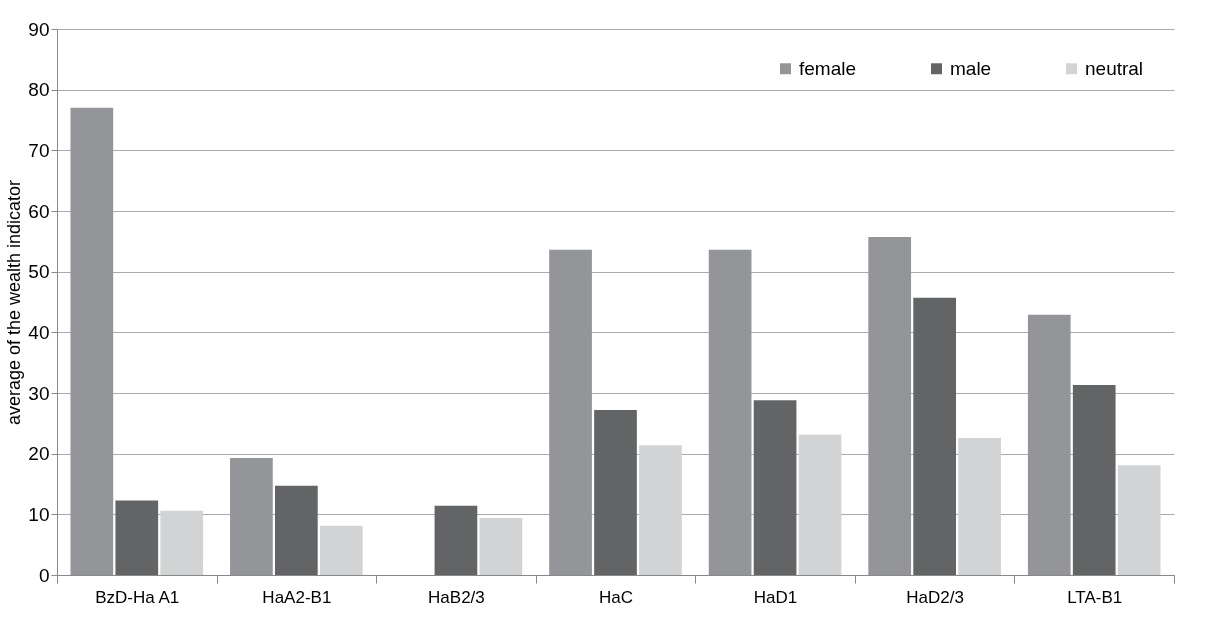  Describe the element at coordinates (456, 597) in the screenshot. I see `x-tick-label: HaB2/3` at that location.